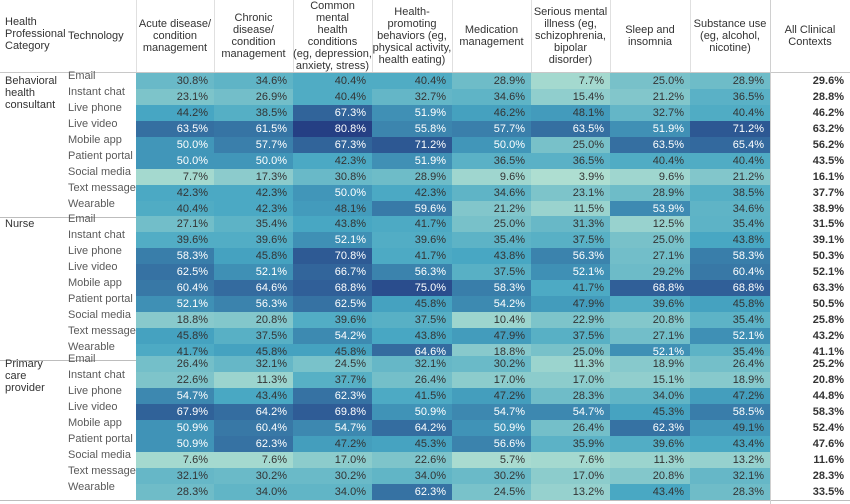 The image size is (850, 504). What do you see at coordinates (350, 272) in the screenshot?
I see `heatmap-cell: 66.7%` at bounding box center [350, 272].